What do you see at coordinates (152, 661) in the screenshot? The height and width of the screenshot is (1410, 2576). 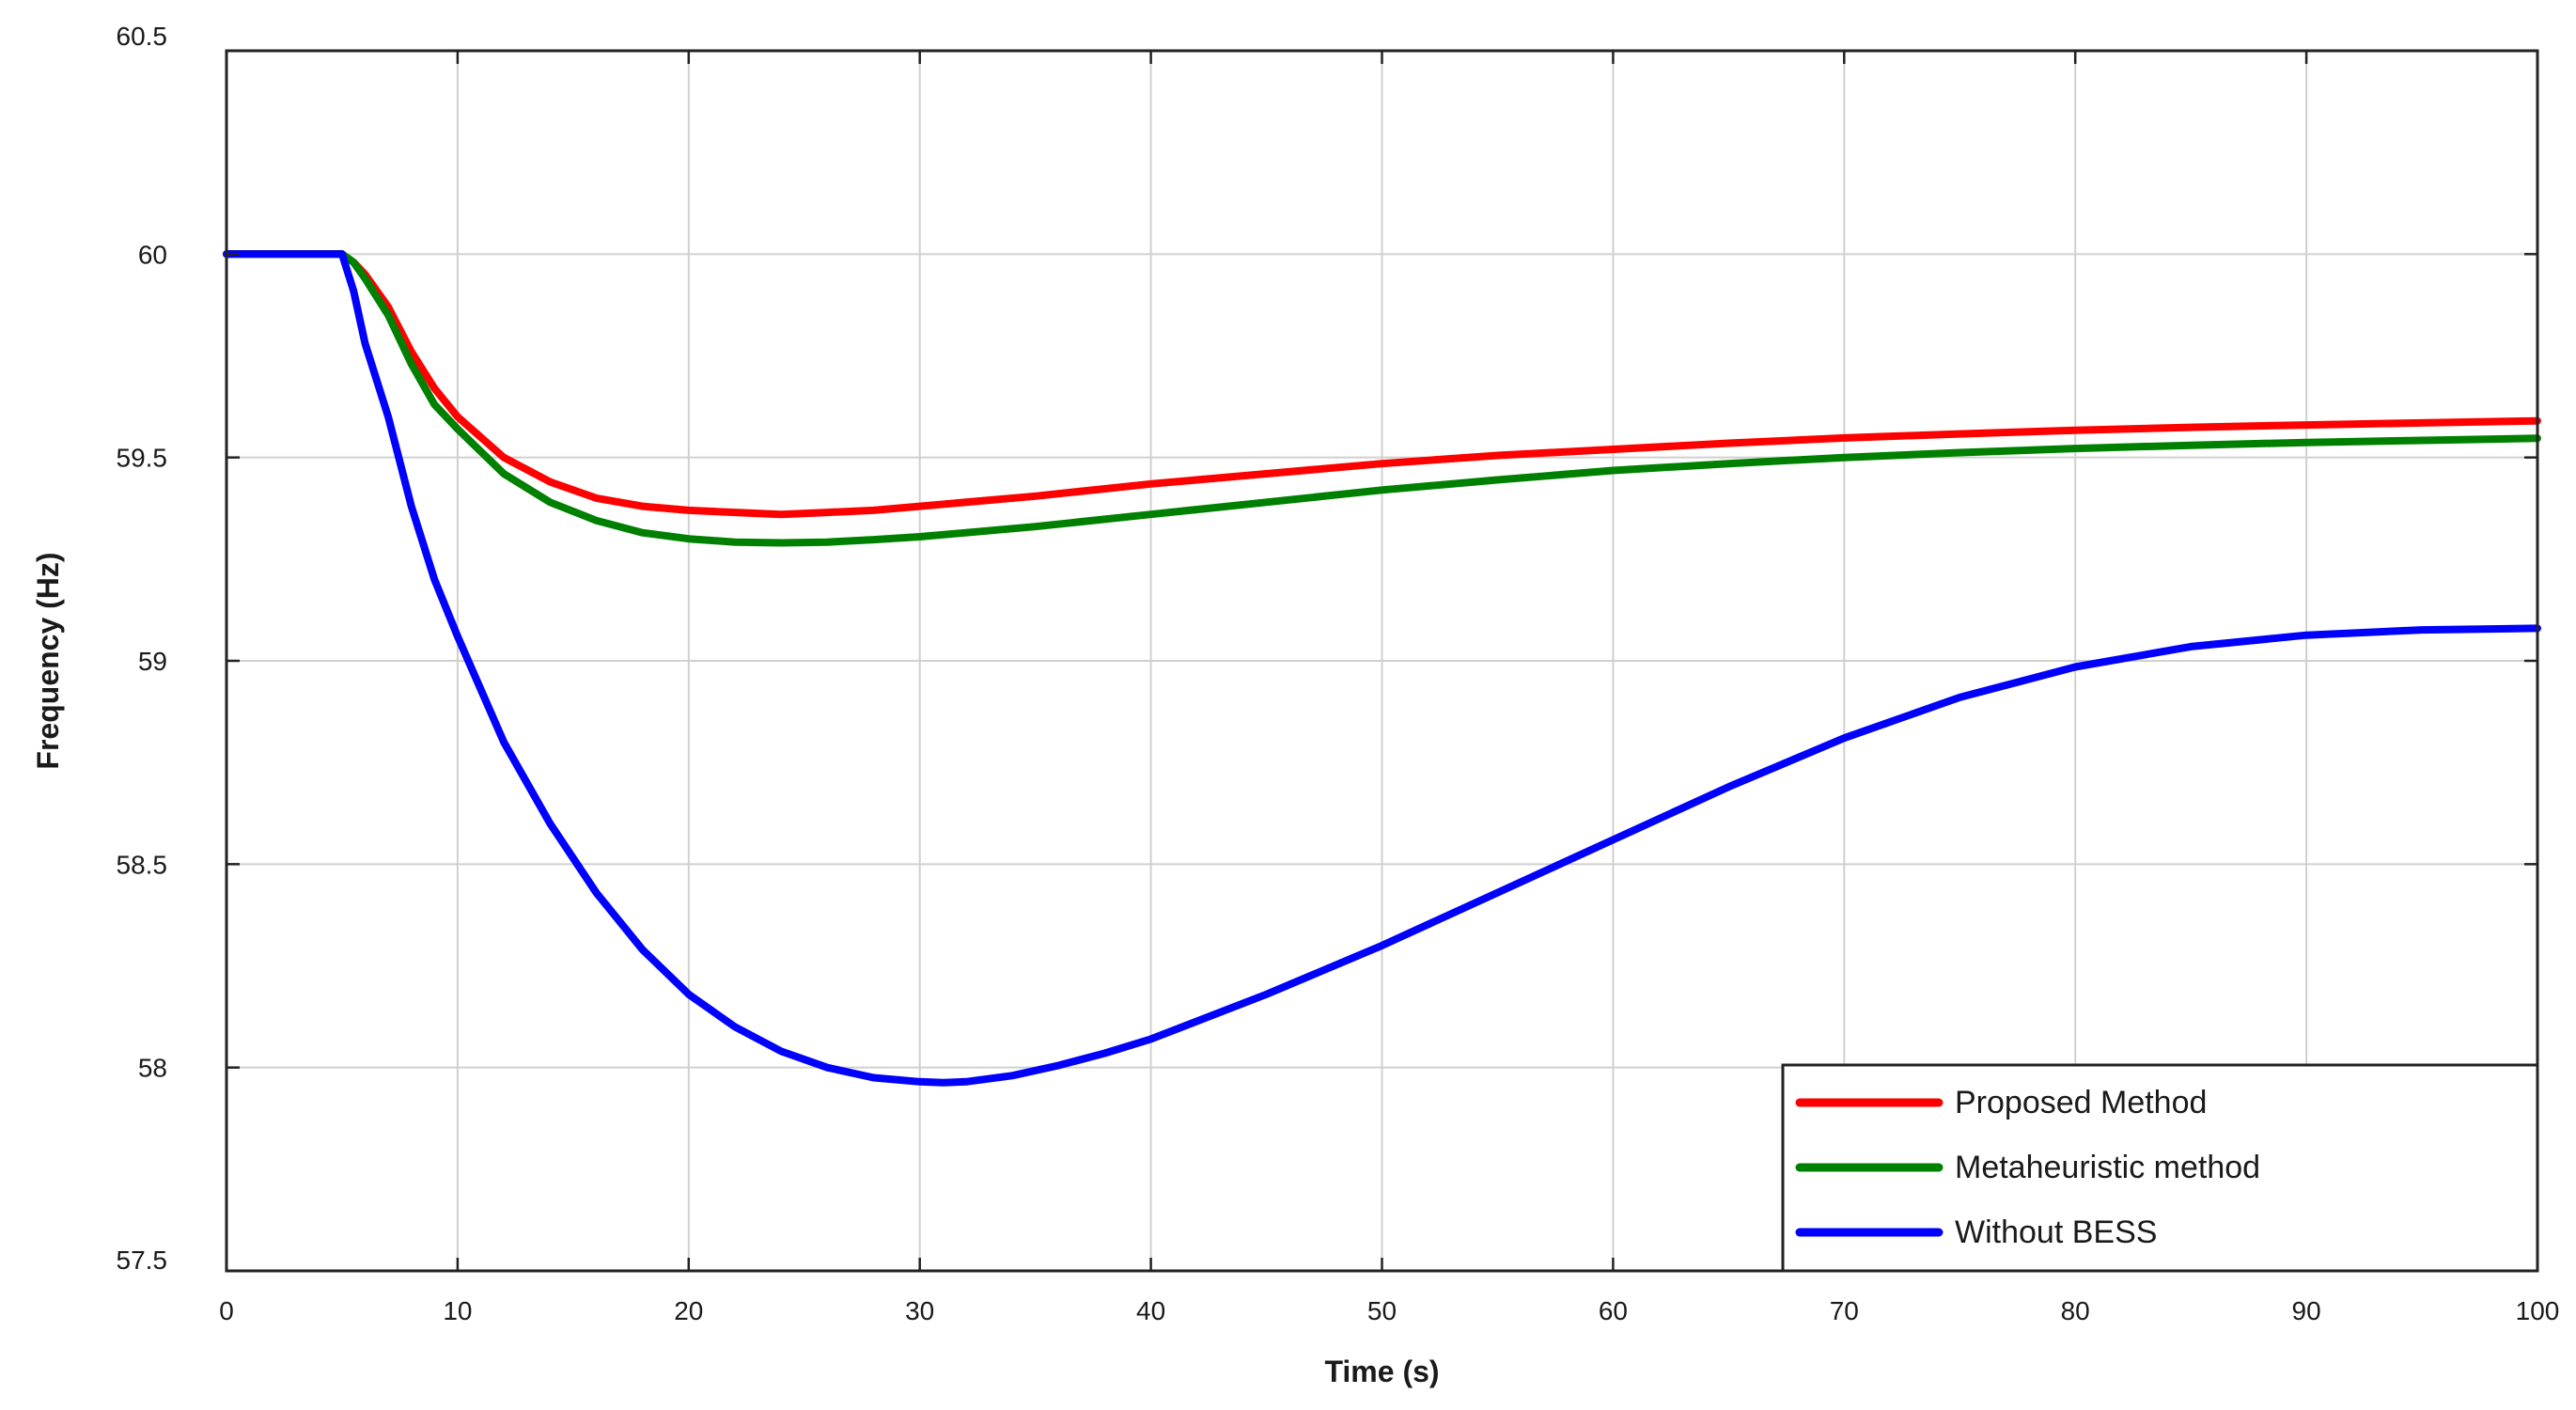 I see `y-tick-label: 59` at bounding box center [152, 661].